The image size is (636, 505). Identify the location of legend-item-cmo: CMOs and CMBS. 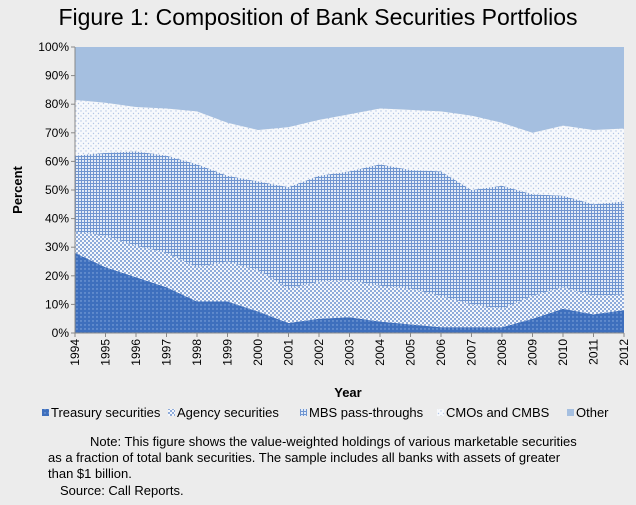
(493, 412).